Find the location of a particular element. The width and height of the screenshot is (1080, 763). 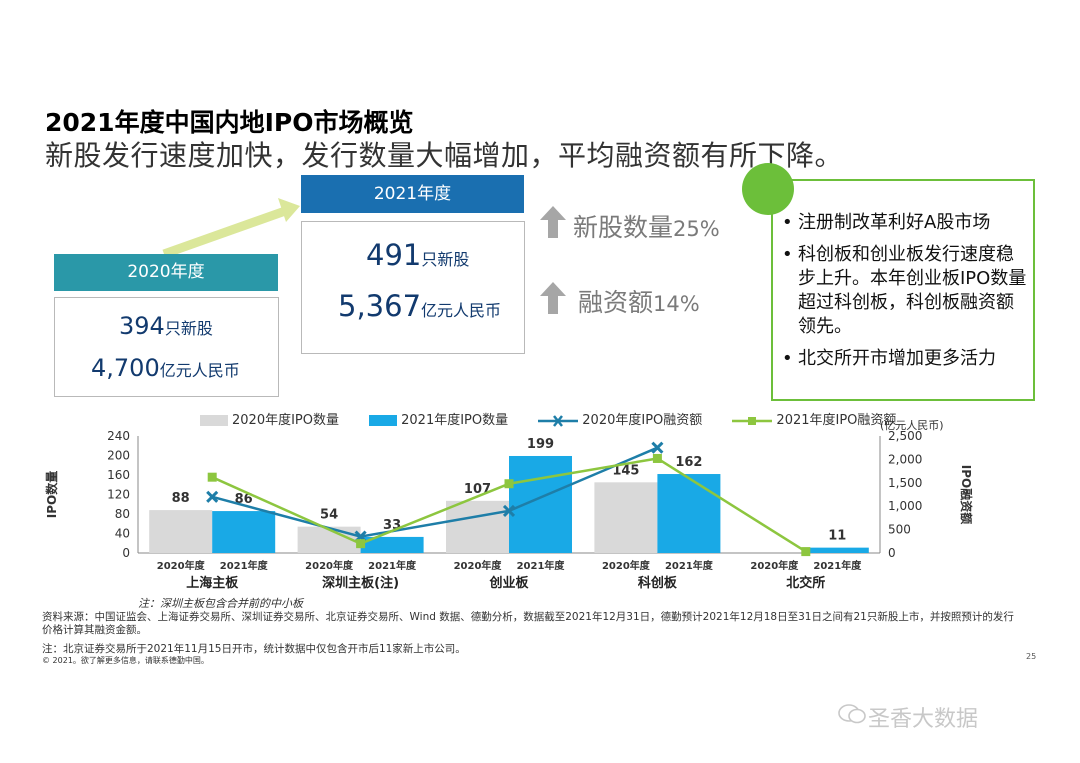

wechat-icon is located at coordinates (852, 714).